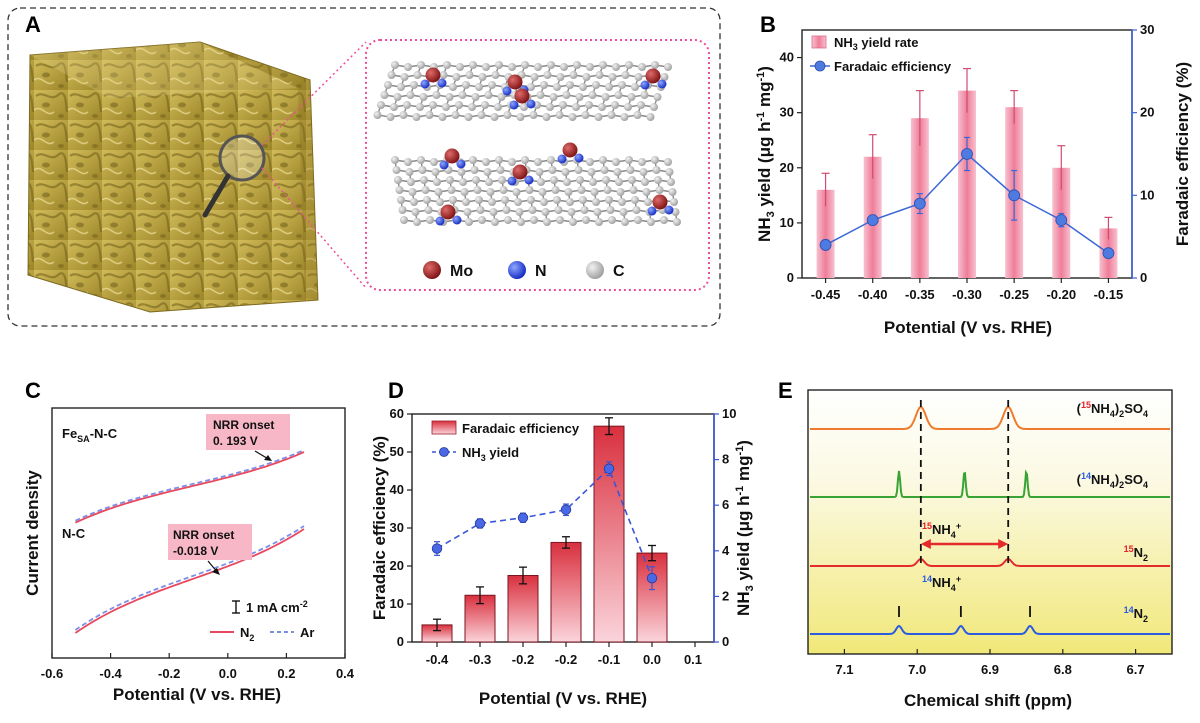  Describe the element at coordinates (314, 228) in the screenshot. I see `zoom-line-bottom` at that location.